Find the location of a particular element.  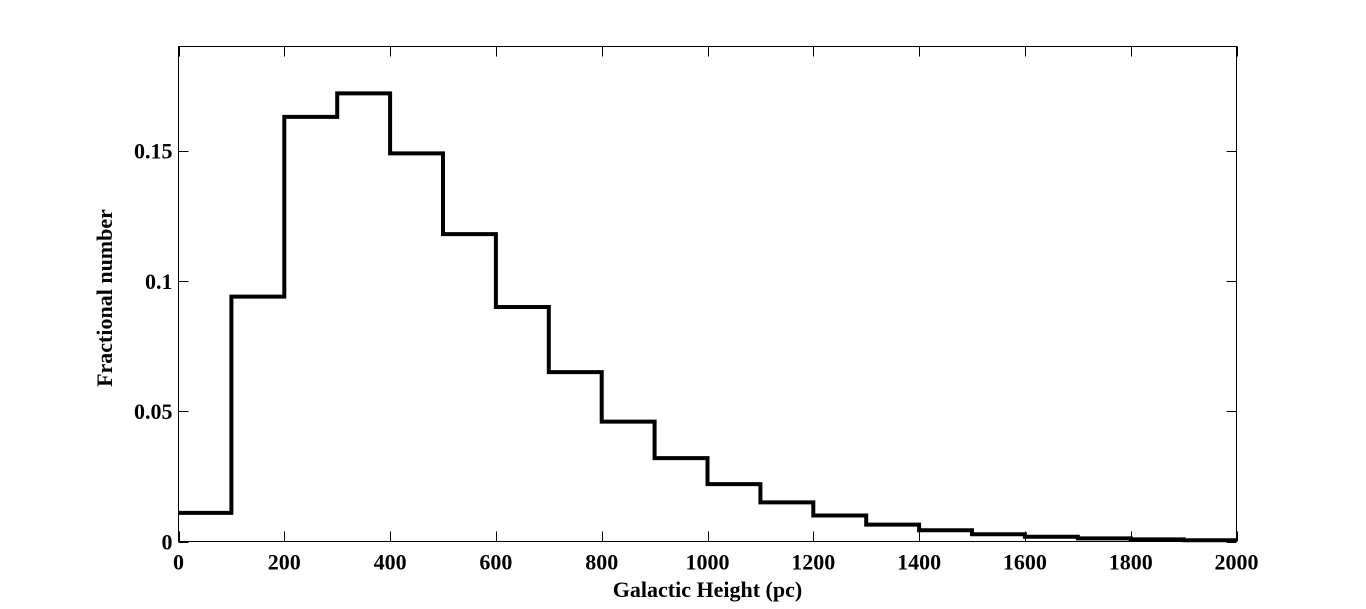

y-tick-label: 0.1 is located at coordinates (159, 281).